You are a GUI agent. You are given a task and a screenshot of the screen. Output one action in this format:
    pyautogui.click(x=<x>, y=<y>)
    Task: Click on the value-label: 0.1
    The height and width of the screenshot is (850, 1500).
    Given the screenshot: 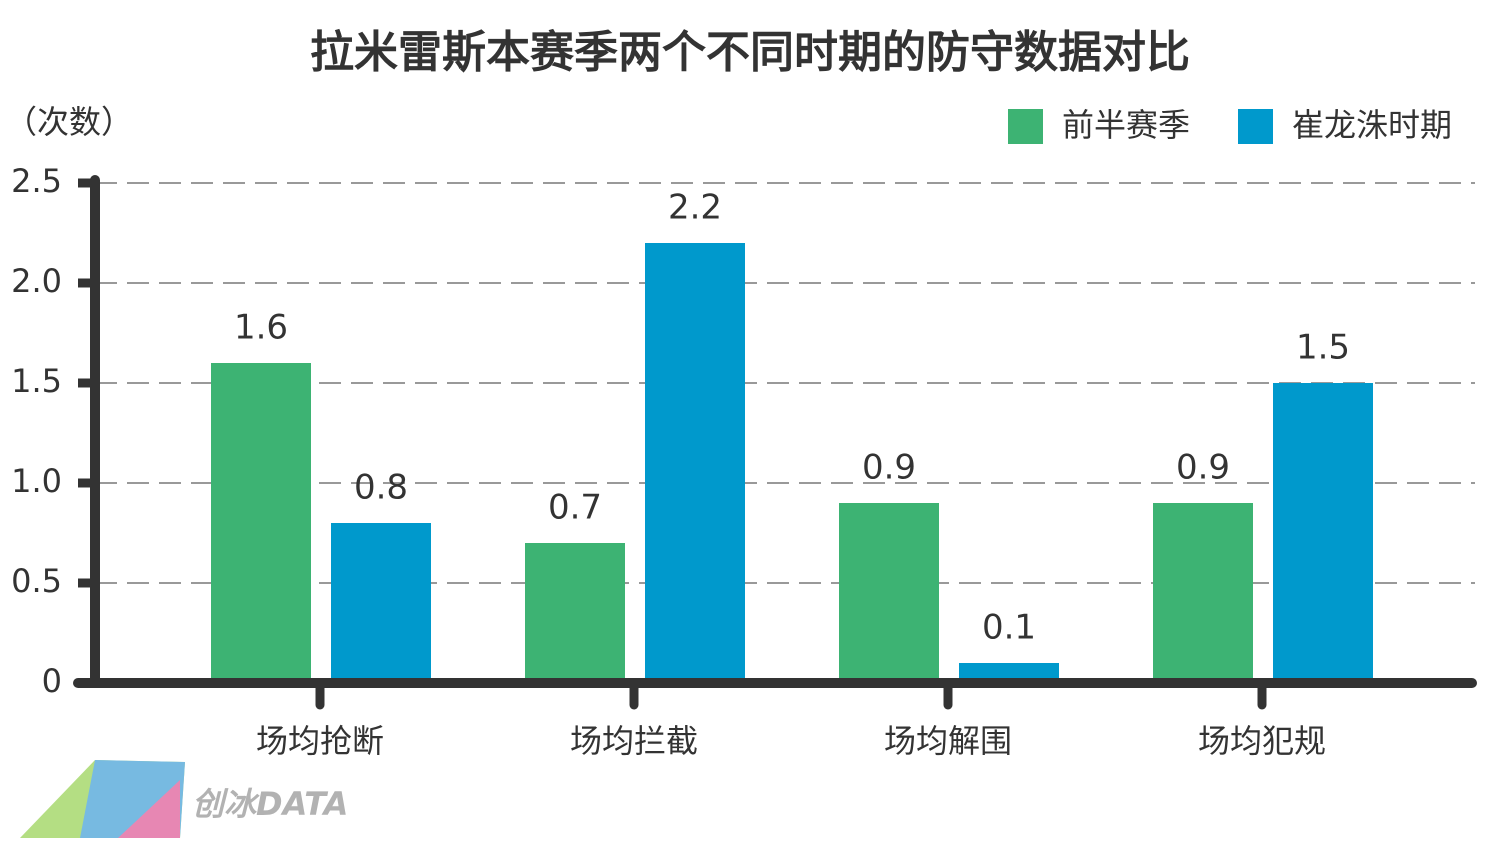 What is the action you would take?
    pyautogui.click(x=1009, y=628)
    